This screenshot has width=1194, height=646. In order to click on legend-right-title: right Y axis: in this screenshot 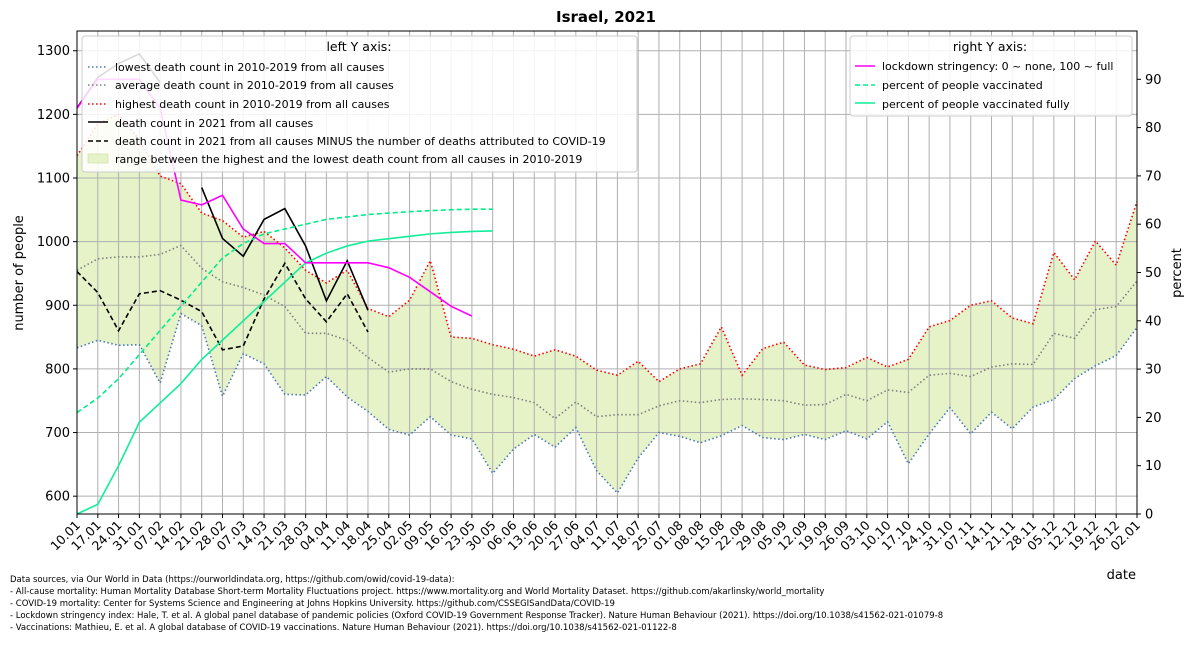, I will do `click(990, 46)`.